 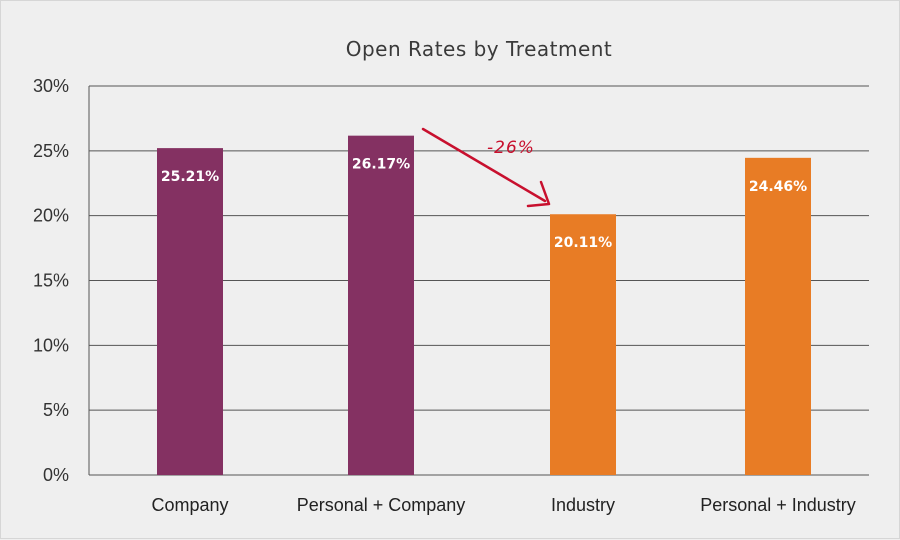 What do you see at coordinates (484, 165) in the screenshot?
I see `annotation-arrow-shaft` at bounding box center [484, 165].